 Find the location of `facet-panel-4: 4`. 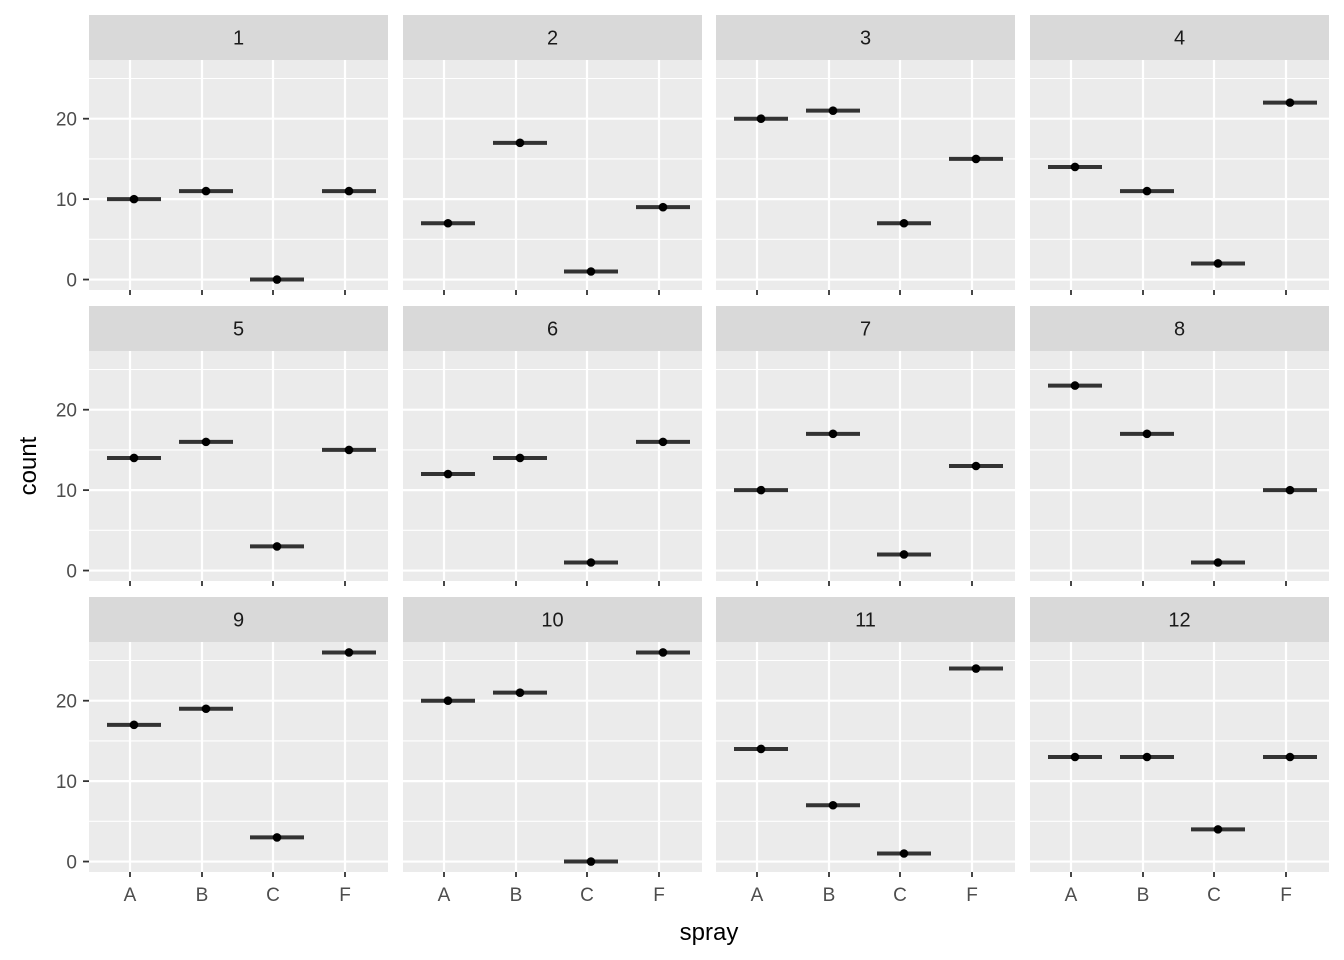

facet-panel-4: 4 is located at coordinates (1179, 152).